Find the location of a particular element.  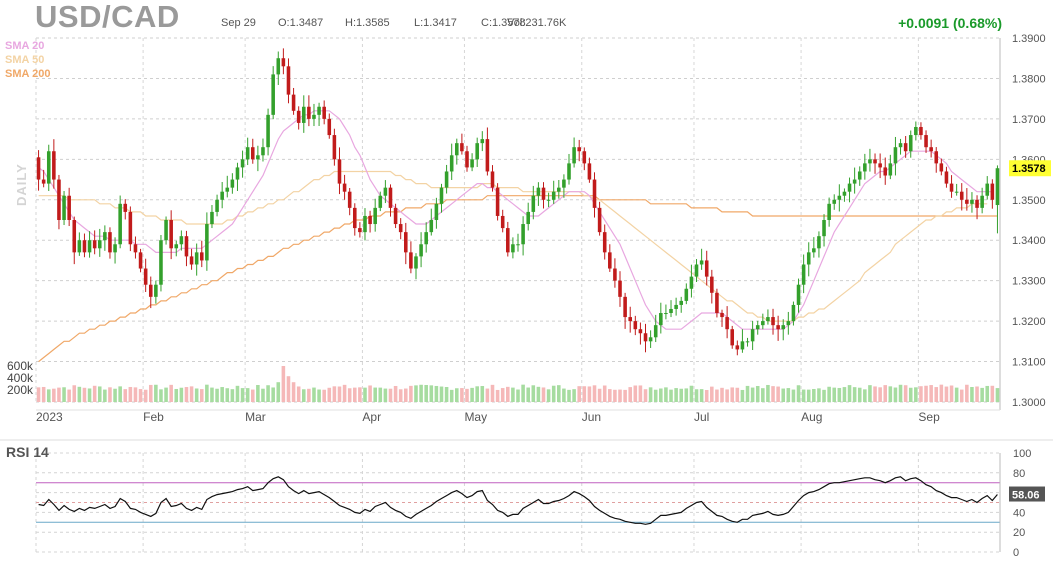

high-value: H:1.3585 is located at coordinates (367, 23).